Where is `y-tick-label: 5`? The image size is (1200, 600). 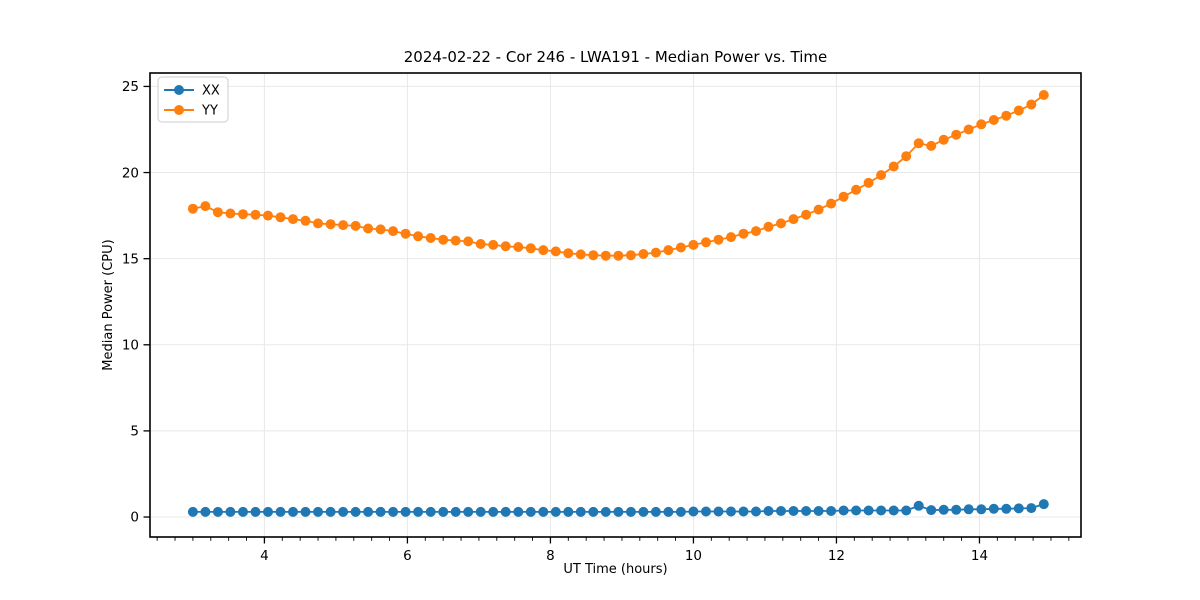 y-tick-label: 5 is located at coordinates (134, 432).